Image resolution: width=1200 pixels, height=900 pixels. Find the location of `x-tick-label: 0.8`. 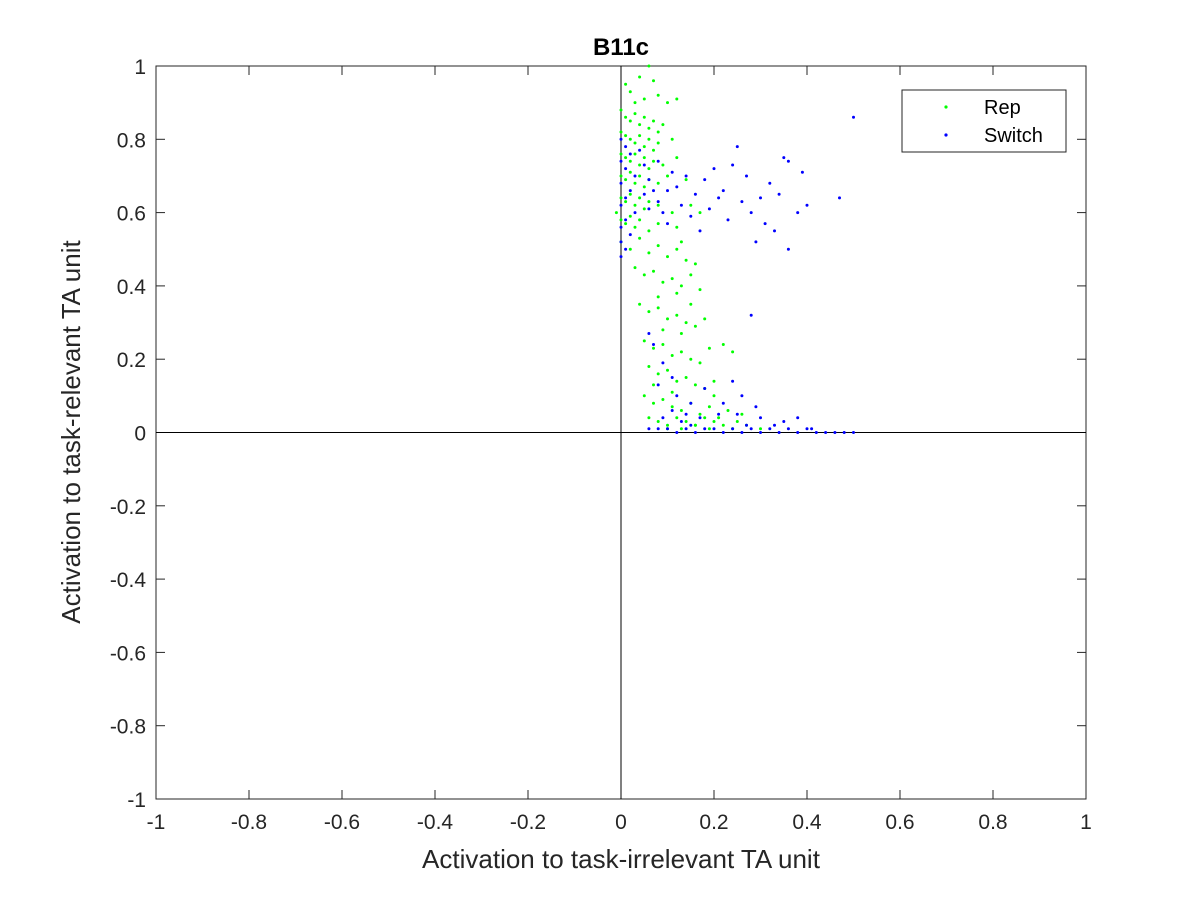

x-tick-label: 0.8 is located at coordinates (992, 822).